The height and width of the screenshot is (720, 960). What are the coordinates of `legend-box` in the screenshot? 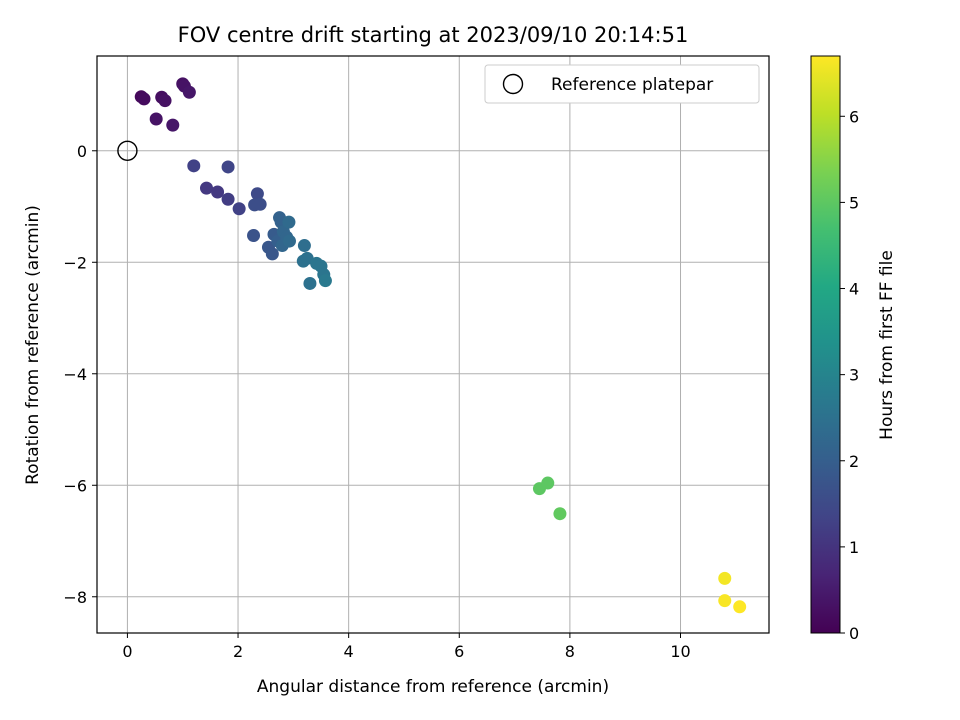 It's located at (622, 84).